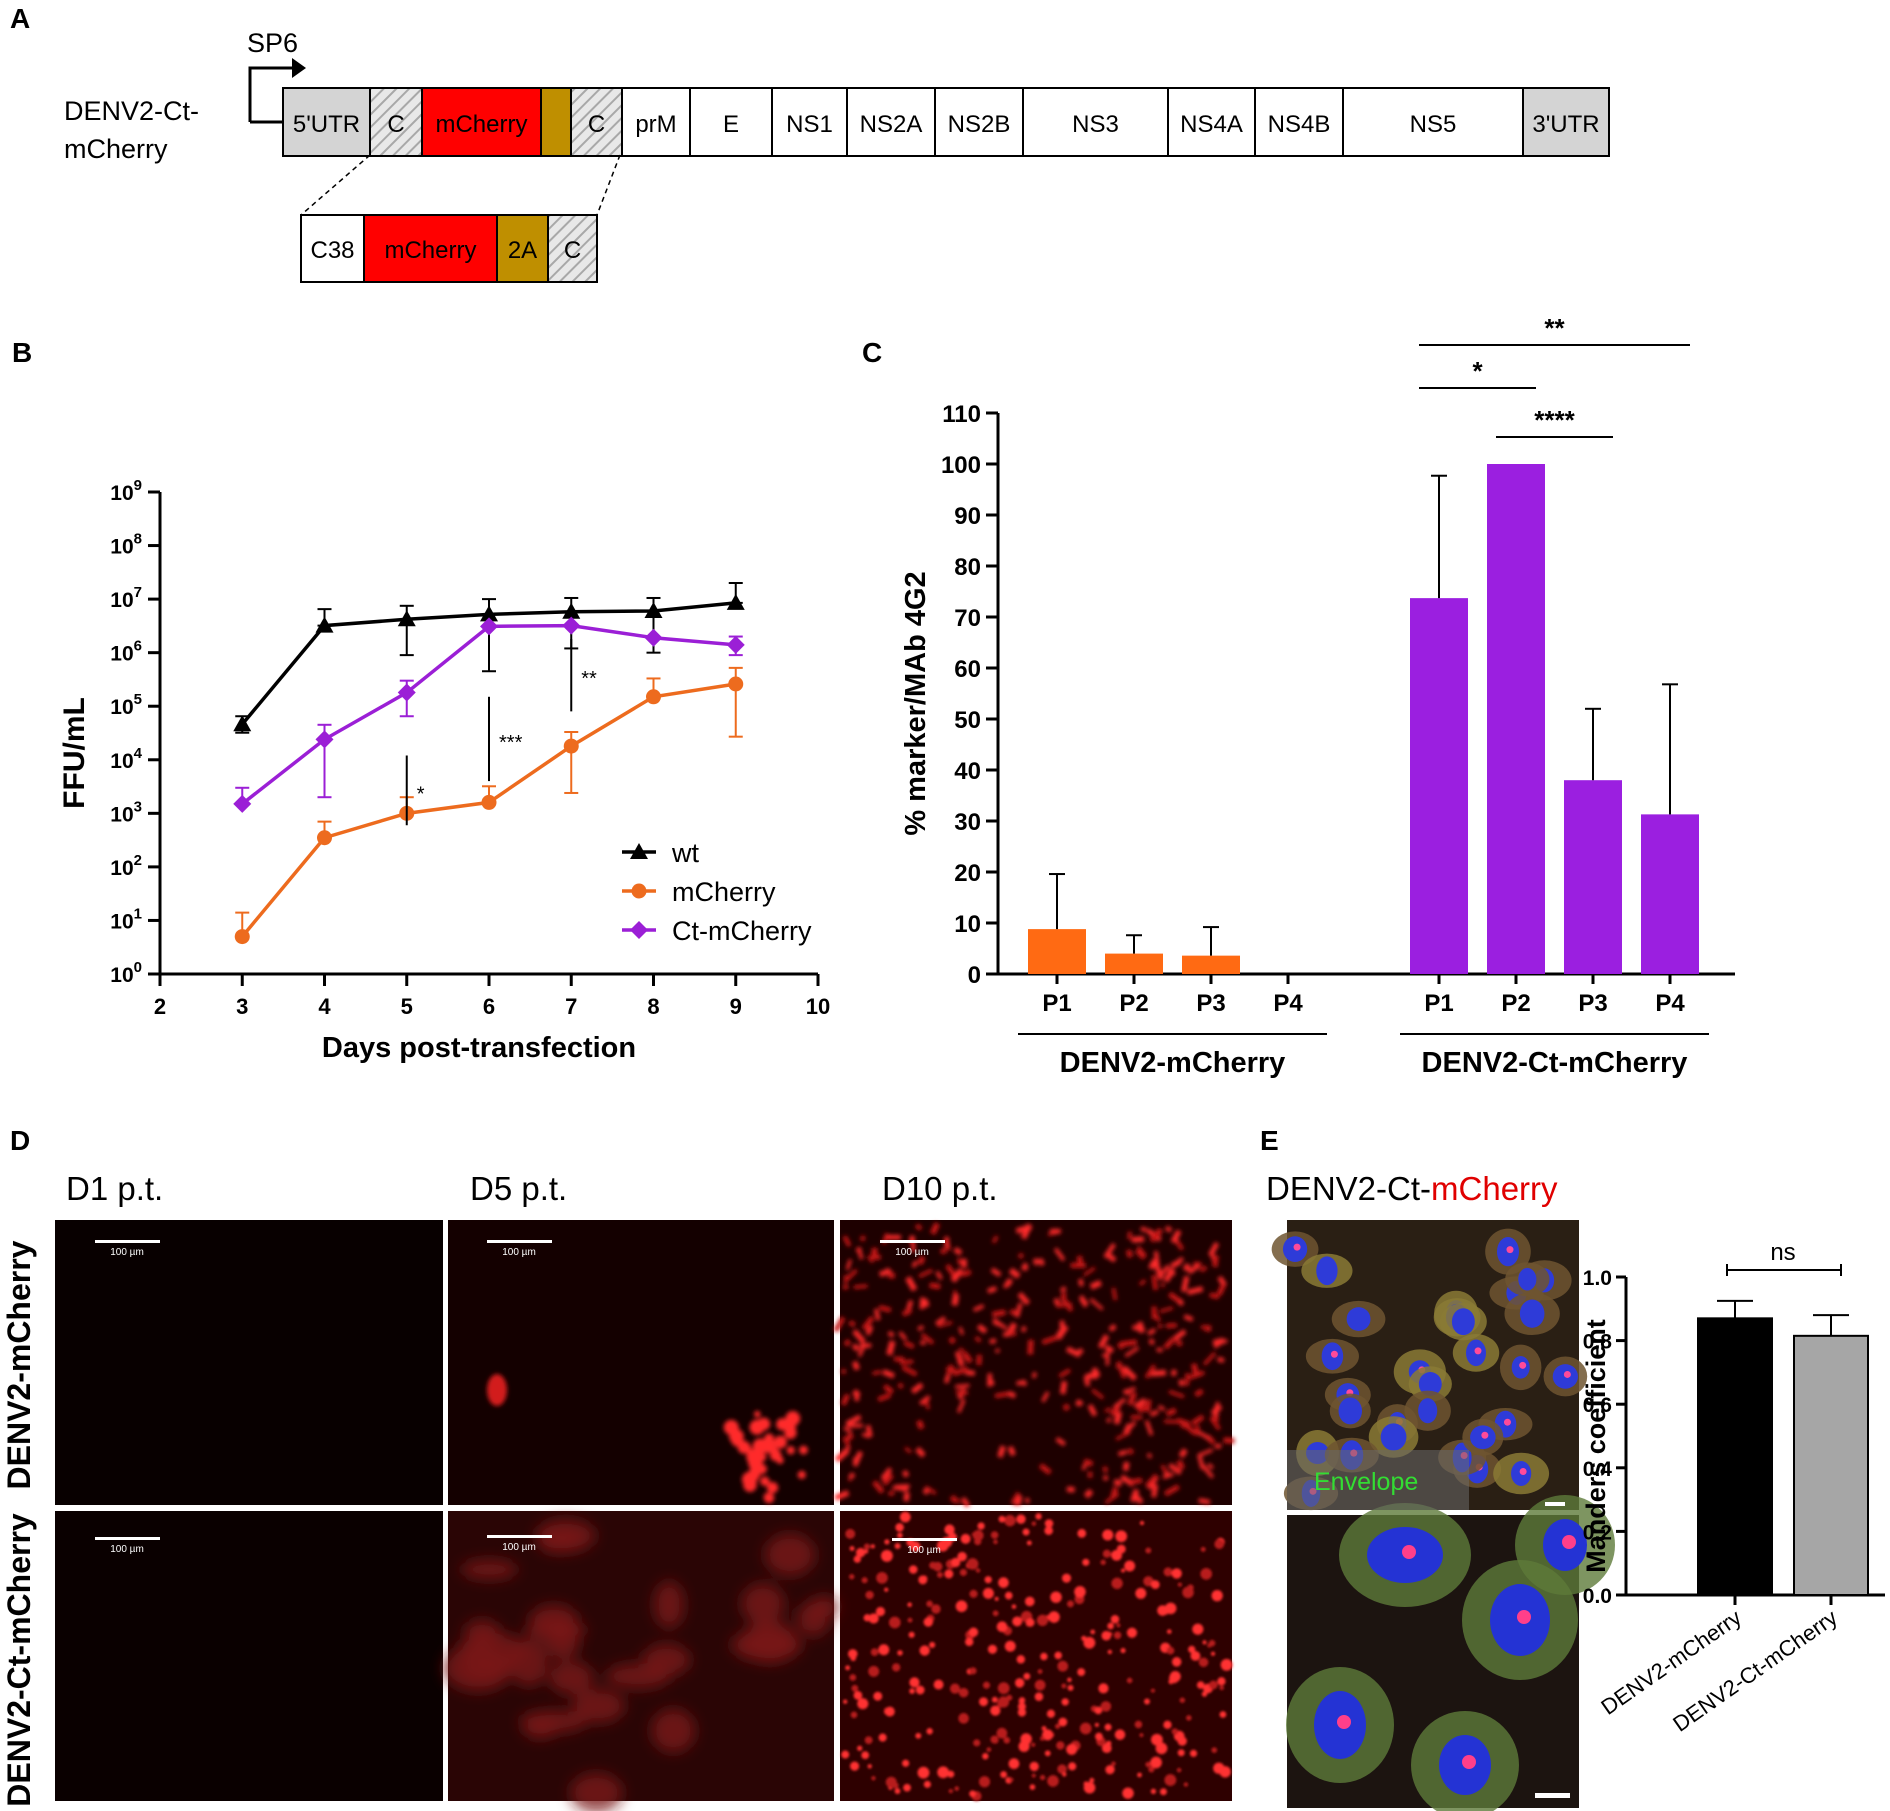 The image size is (1890, 1811). What do you see at coordinates (655, 124) in the screenshot?
I see `segment-label-prm-5: prM` at bounding box center [655, 124].